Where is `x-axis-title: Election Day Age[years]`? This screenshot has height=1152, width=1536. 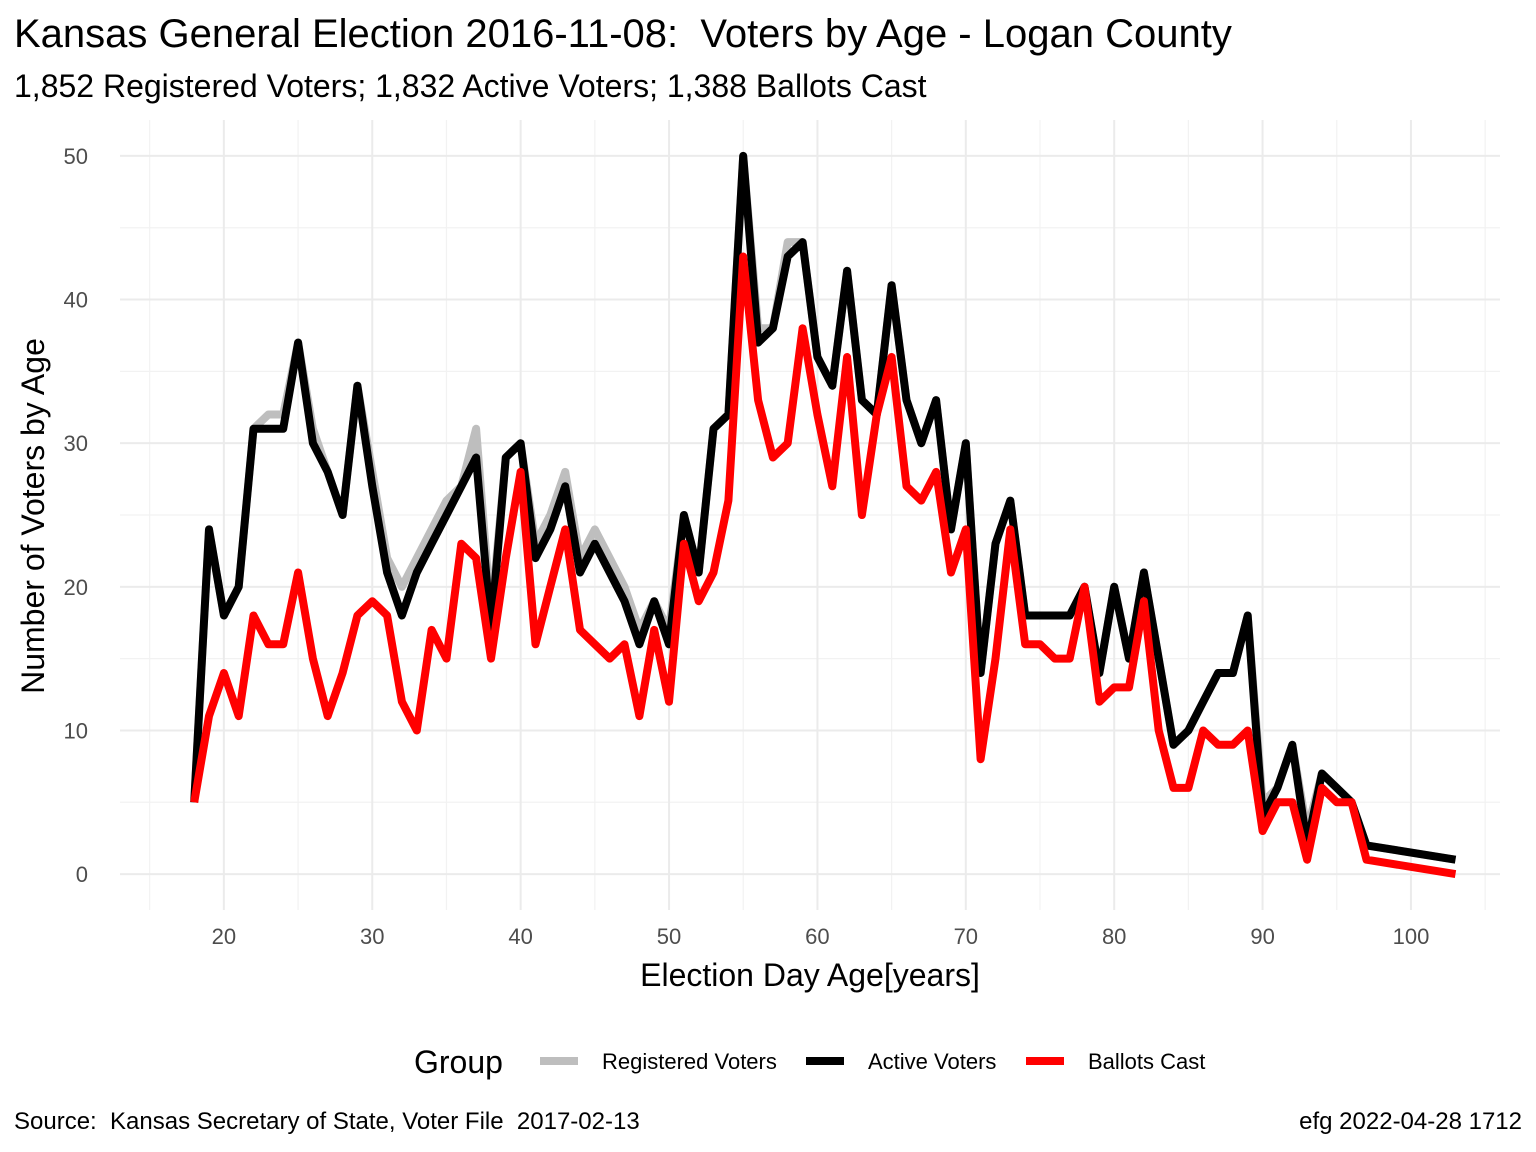 x-axis-title: Election Day Age[years] is located at coordinates (810, 975).